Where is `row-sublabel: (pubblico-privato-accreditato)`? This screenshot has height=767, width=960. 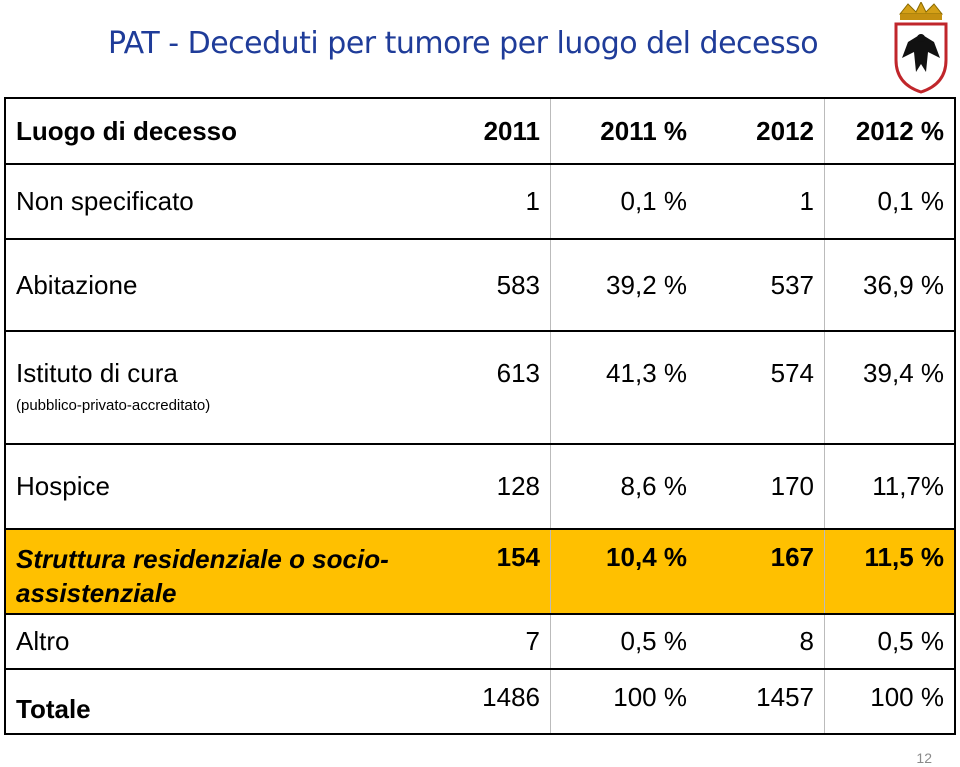 row-sublabel: (pubblico-privato-accreditato) is located at coordinates (113, 405).